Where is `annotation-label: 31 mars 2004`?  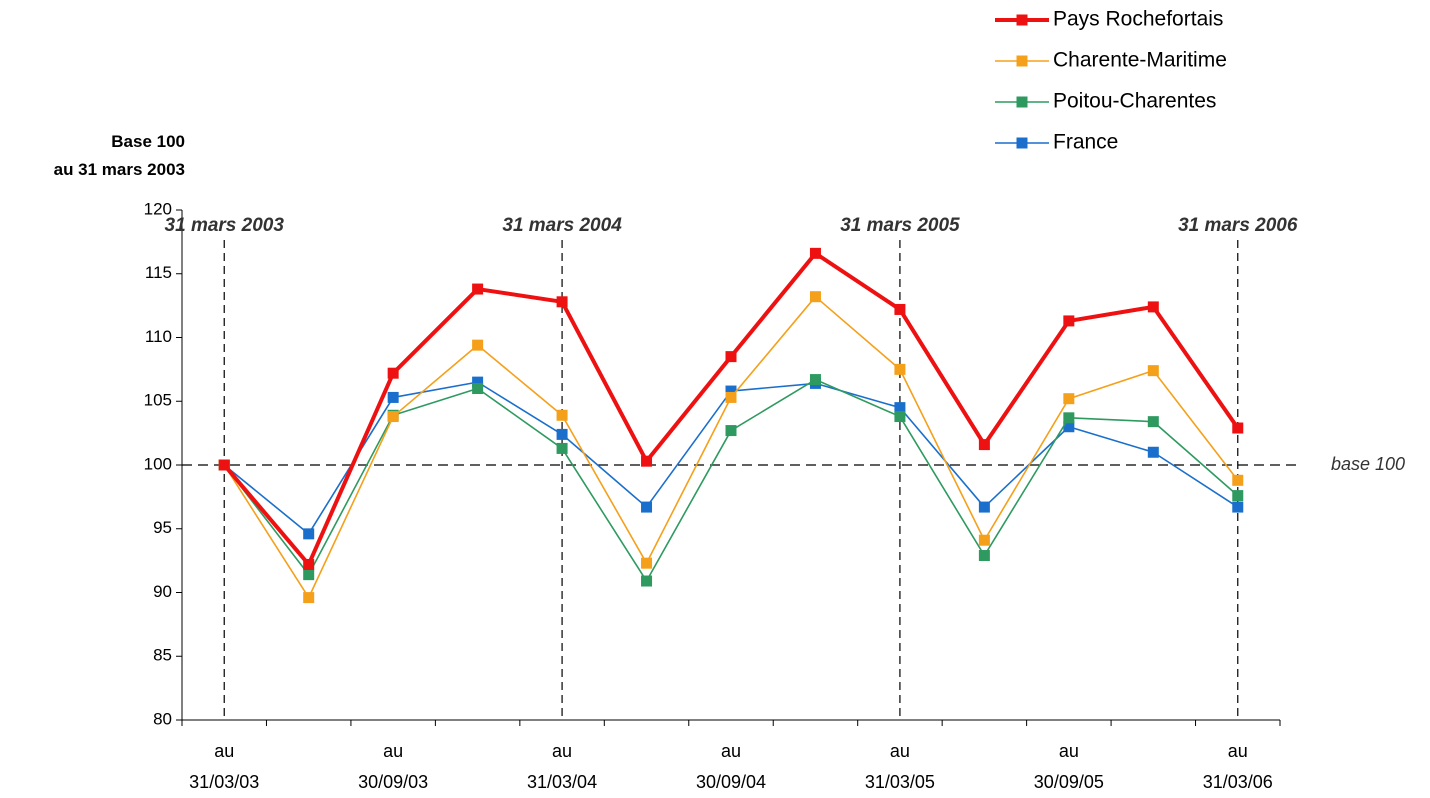
annotation-label: 31 mars 2004 is located at coordinates (562, 225).